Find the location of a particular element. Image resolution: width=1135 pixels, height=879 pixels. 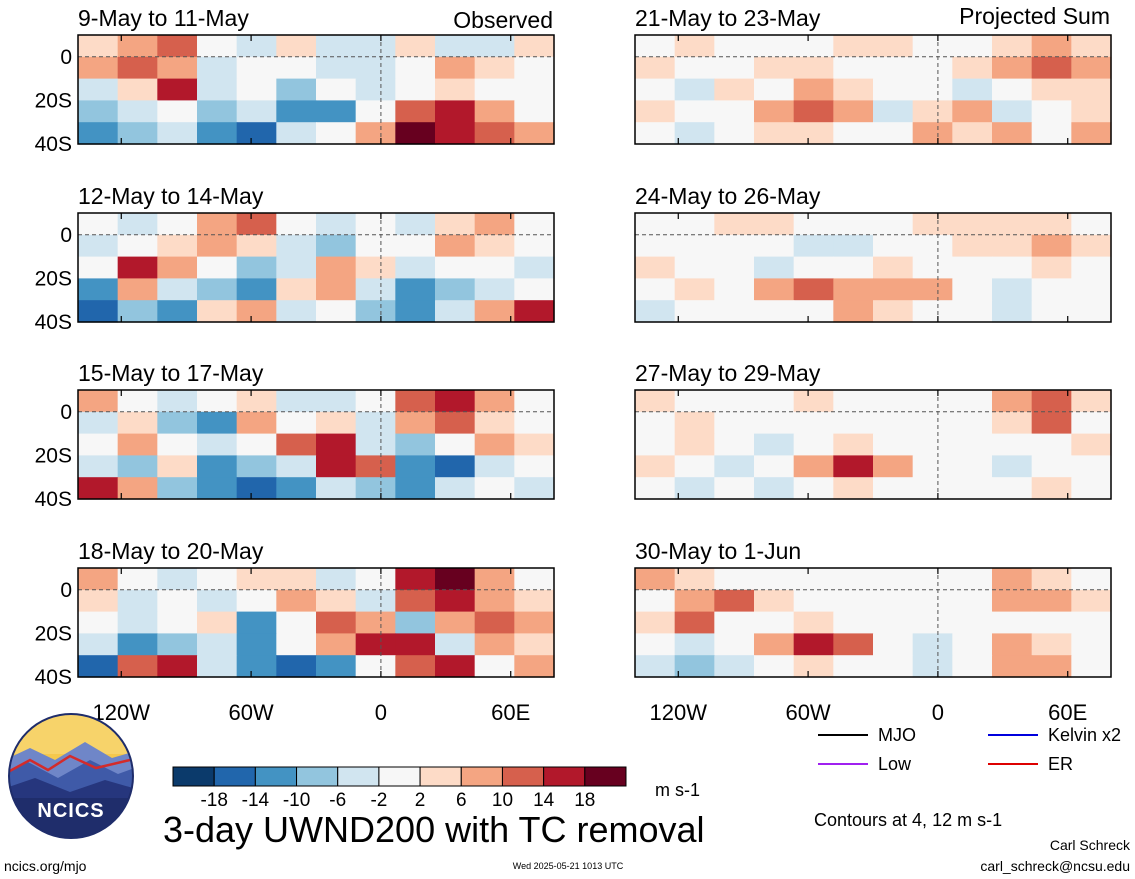

panel-title: 27-May to 29-May is located at coordinates (728, 373).